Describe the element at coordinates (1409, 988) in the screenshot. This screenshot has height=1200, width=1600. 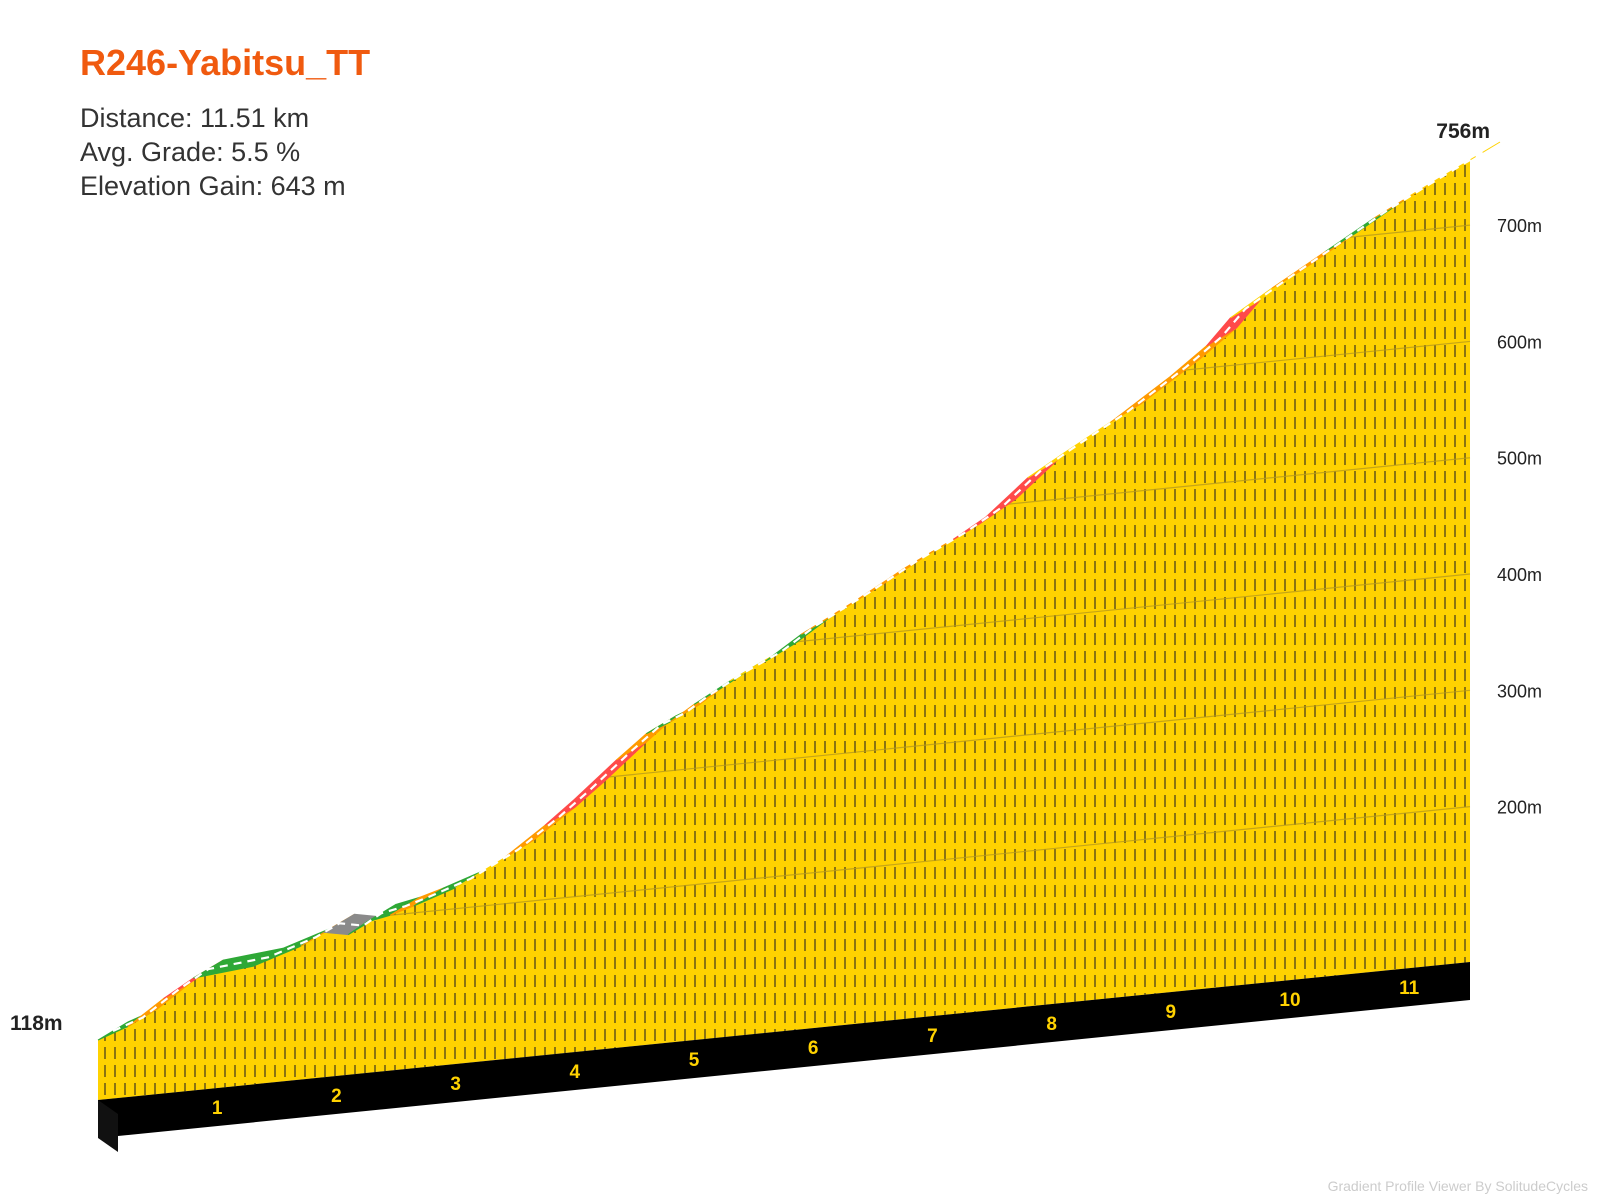
I see `km-label-11: 11` at that location.